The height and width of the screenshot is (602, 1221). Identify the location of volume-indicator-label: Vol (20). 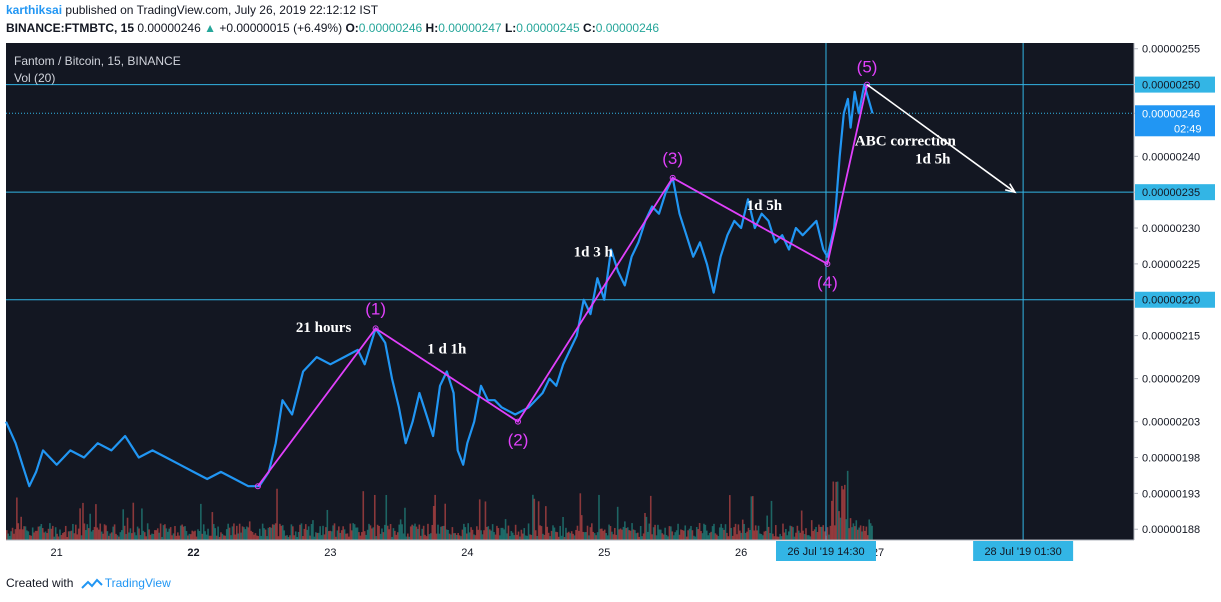
(34, 78).